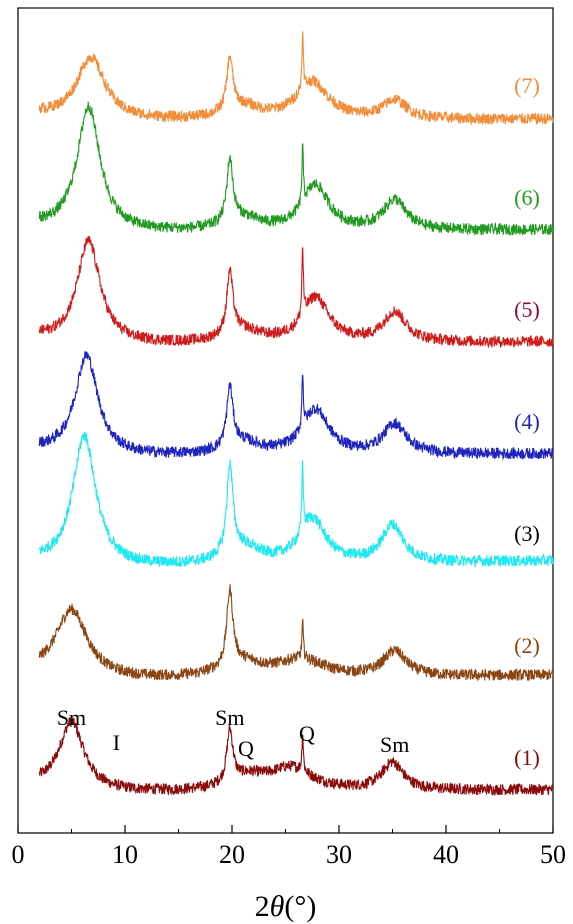  Describe the element at coordinates (125, 854) in the screenshot. I see `x-tick-label: 10` at that location.